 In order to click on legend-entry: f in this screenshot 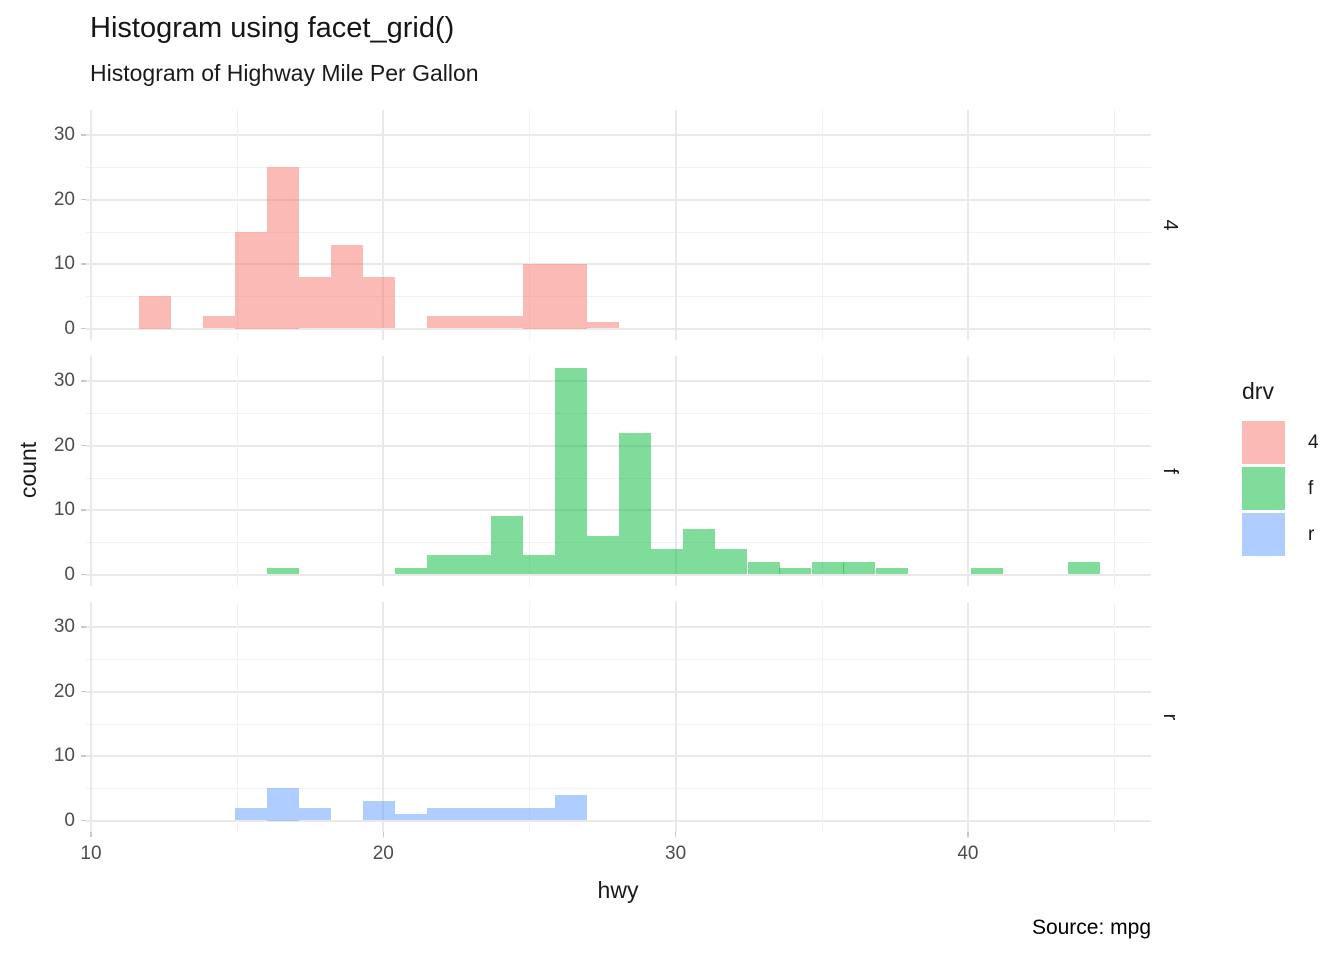, I will do `click(1277, 488)`.